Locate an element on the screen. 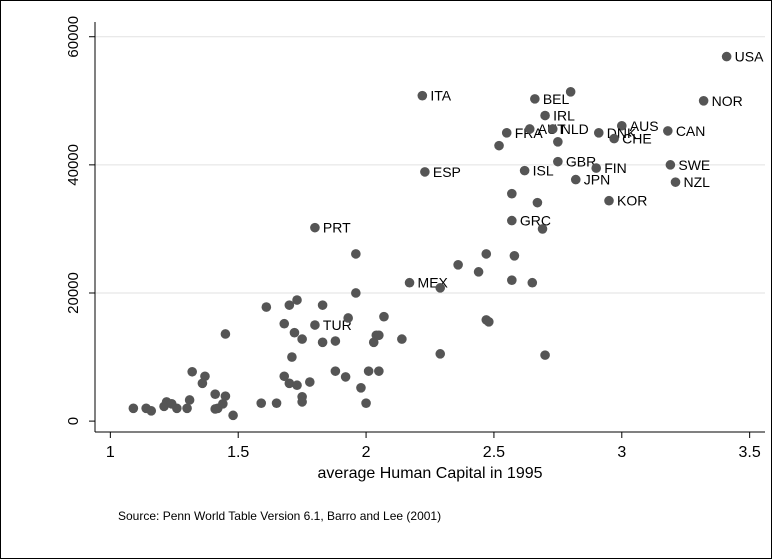  point-label: SWE is located at coordinates (694, 165).